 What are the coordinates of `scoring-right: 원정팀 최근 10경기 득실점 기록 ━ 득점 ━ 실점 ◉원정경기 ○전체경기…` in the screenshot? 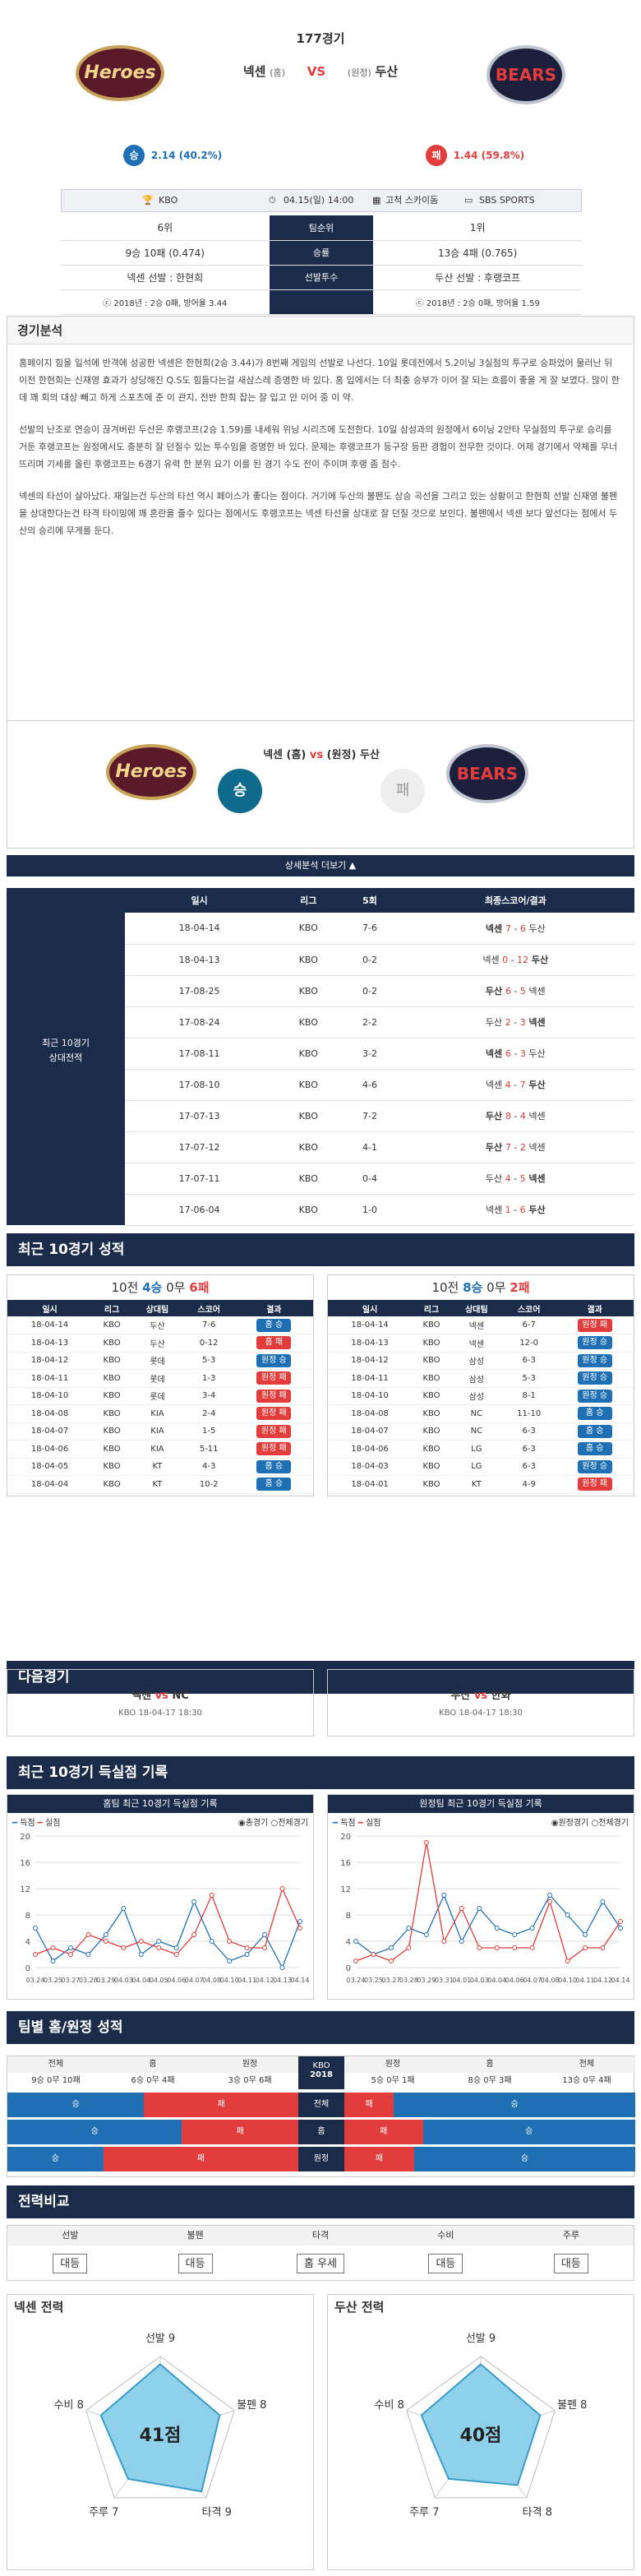 It's located at (480, 1897).